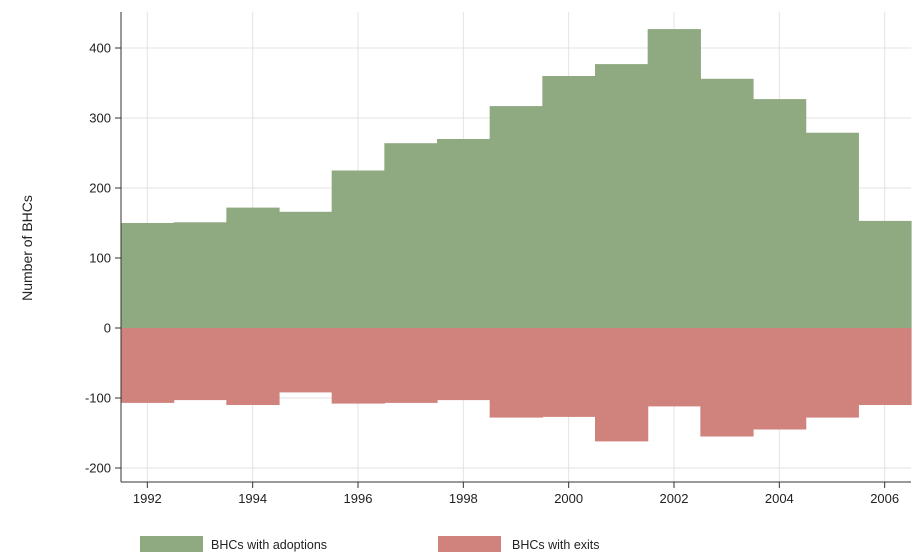  Describe the element at coordinates (27, 248) in the screenshot. I see `y-axis-title: Number of BHCs` at that location.